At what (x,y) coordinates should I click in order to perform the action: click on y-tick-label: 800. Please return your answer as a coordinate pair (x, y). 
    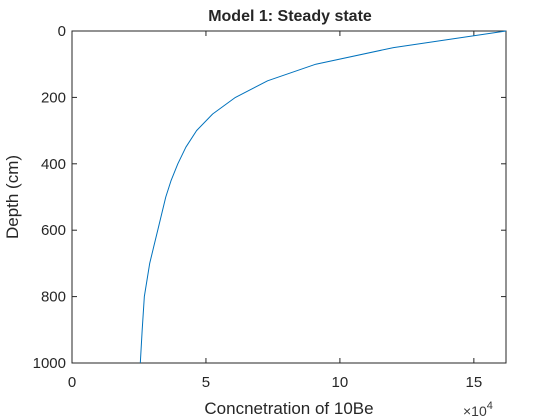
    Looking at the image, I should click on (53, 297).